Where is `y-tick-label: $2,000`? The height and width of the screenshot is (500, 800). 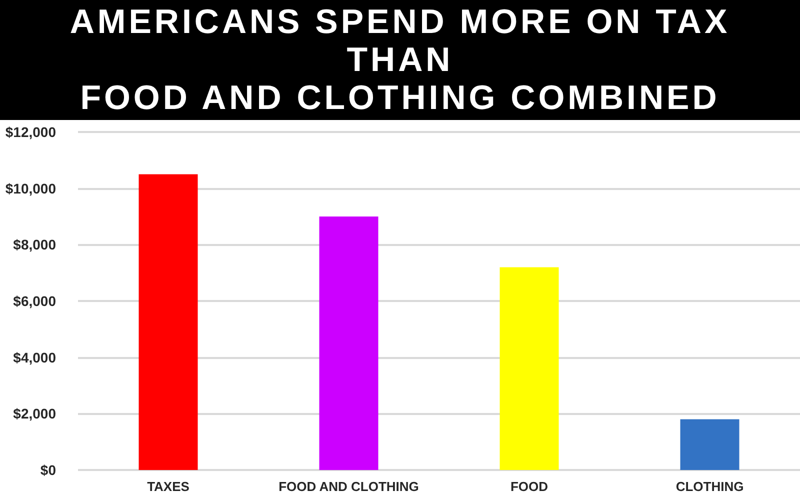 y-tick-label: $2,000 is located at coordinates (34, 414).